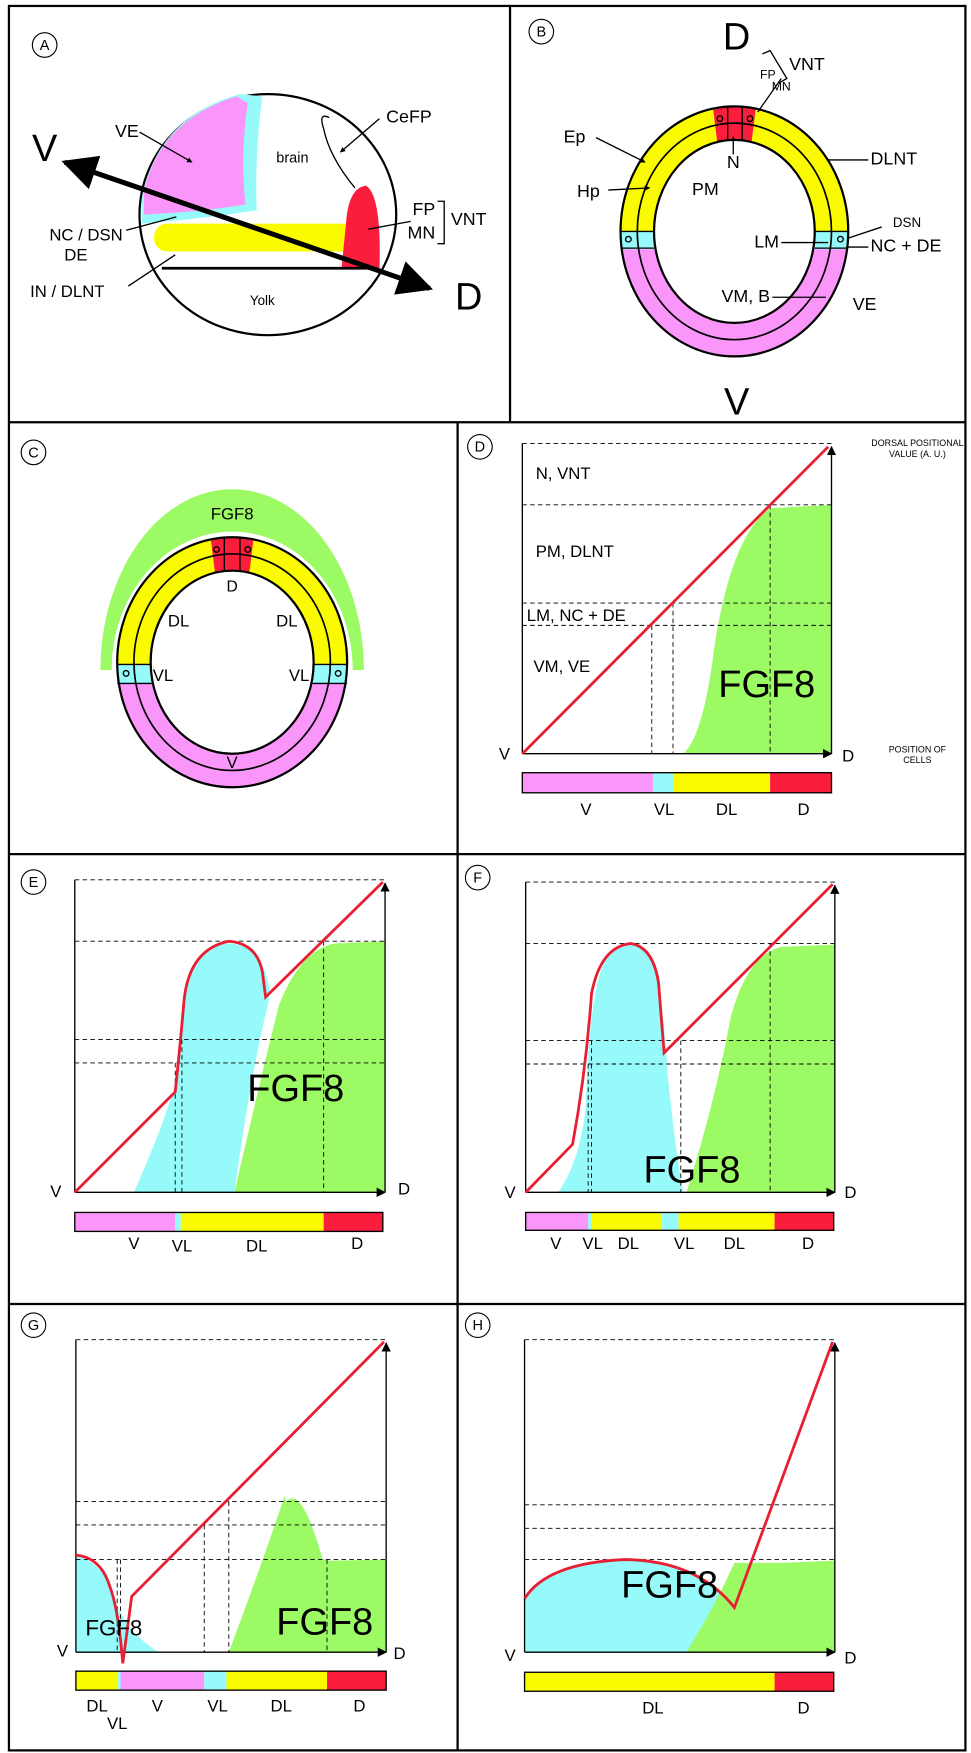 Image resolution: width=971 pixels, height=1753 pixels. I want to click on annotation: NC + DE, so click(906, 246).